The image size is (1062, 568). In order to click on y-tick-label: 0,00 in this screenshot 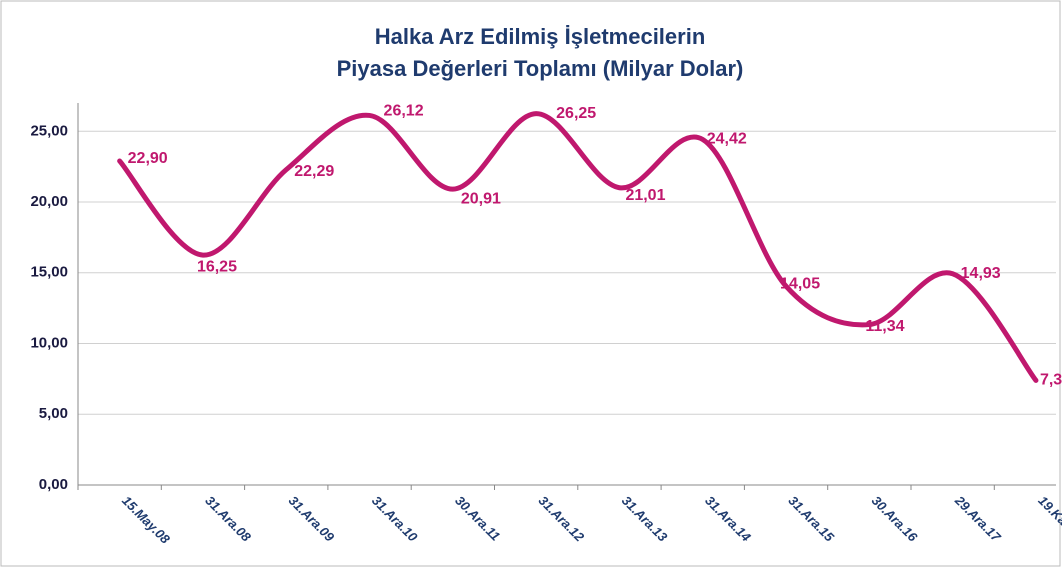, I will do `click(53, 484)`.